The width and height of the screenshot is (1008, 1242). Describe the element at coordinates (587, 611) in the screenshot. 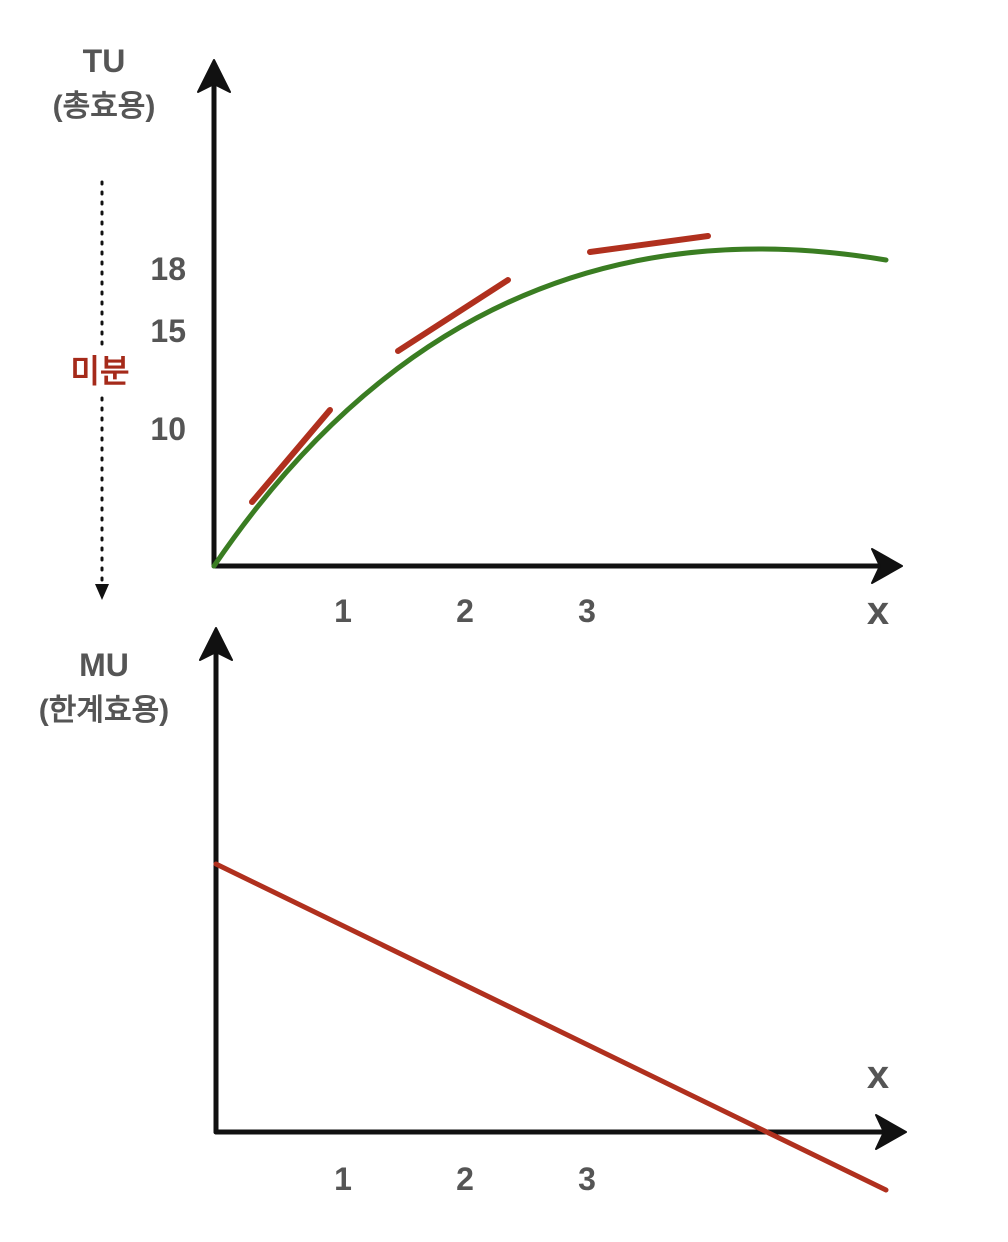

I see `tu-x-tick-3: 3` at that location.